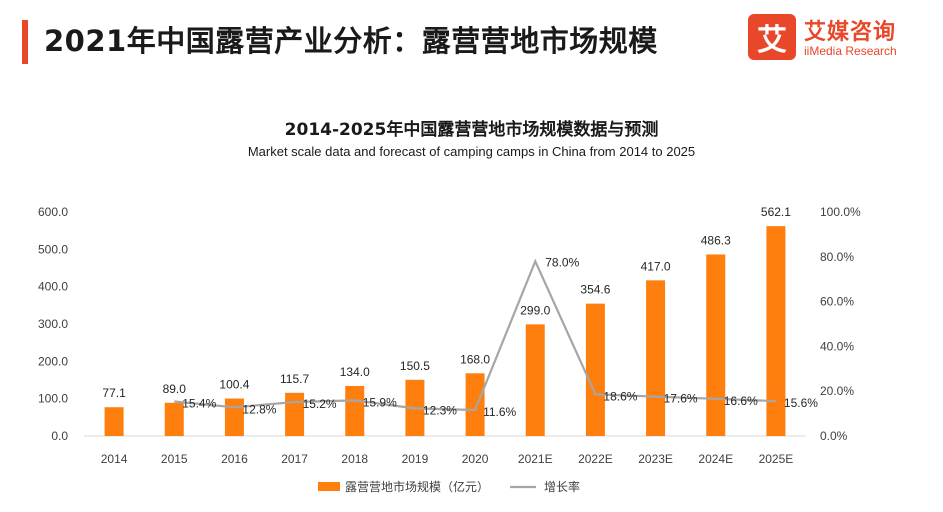 This screenshot has height=512, width=943. Describe the element at coordinates (415, 459) in the screenshot. I see `x-tick-label: 2019` at that location.